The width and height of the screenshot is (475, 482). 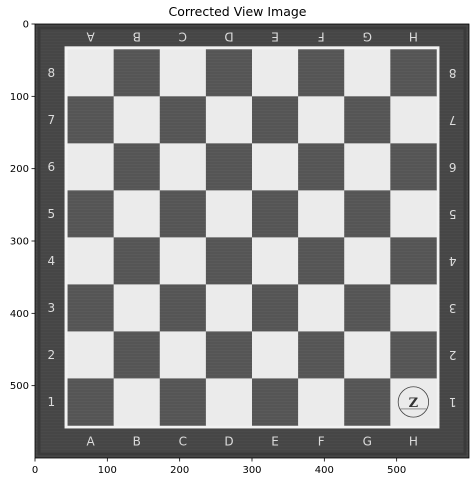 What do you see at coordinates (179, 470) in the screenshot?
I see `x-tick-label: 200` at bounding box center [179, 470].